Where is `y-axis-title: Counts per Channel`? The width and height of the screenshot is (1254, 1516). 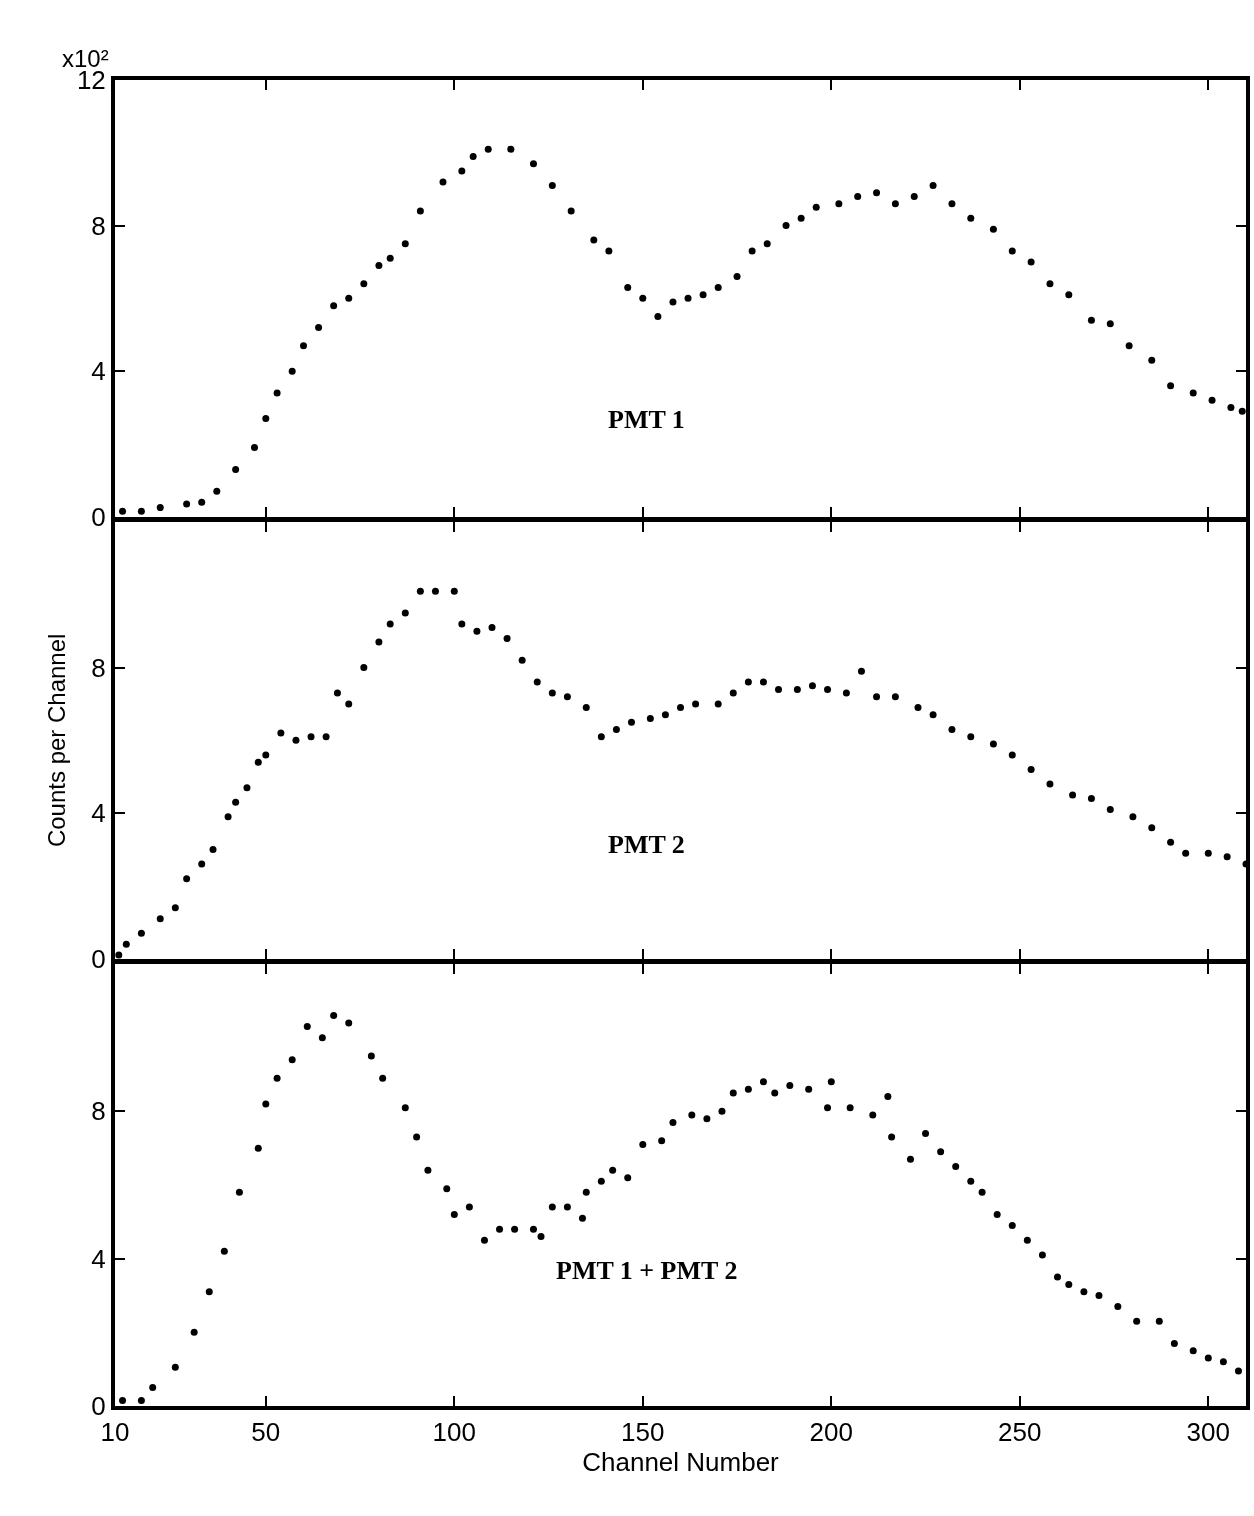
y-axis-title: Counts per Channel is located at coordinates (56, 740).